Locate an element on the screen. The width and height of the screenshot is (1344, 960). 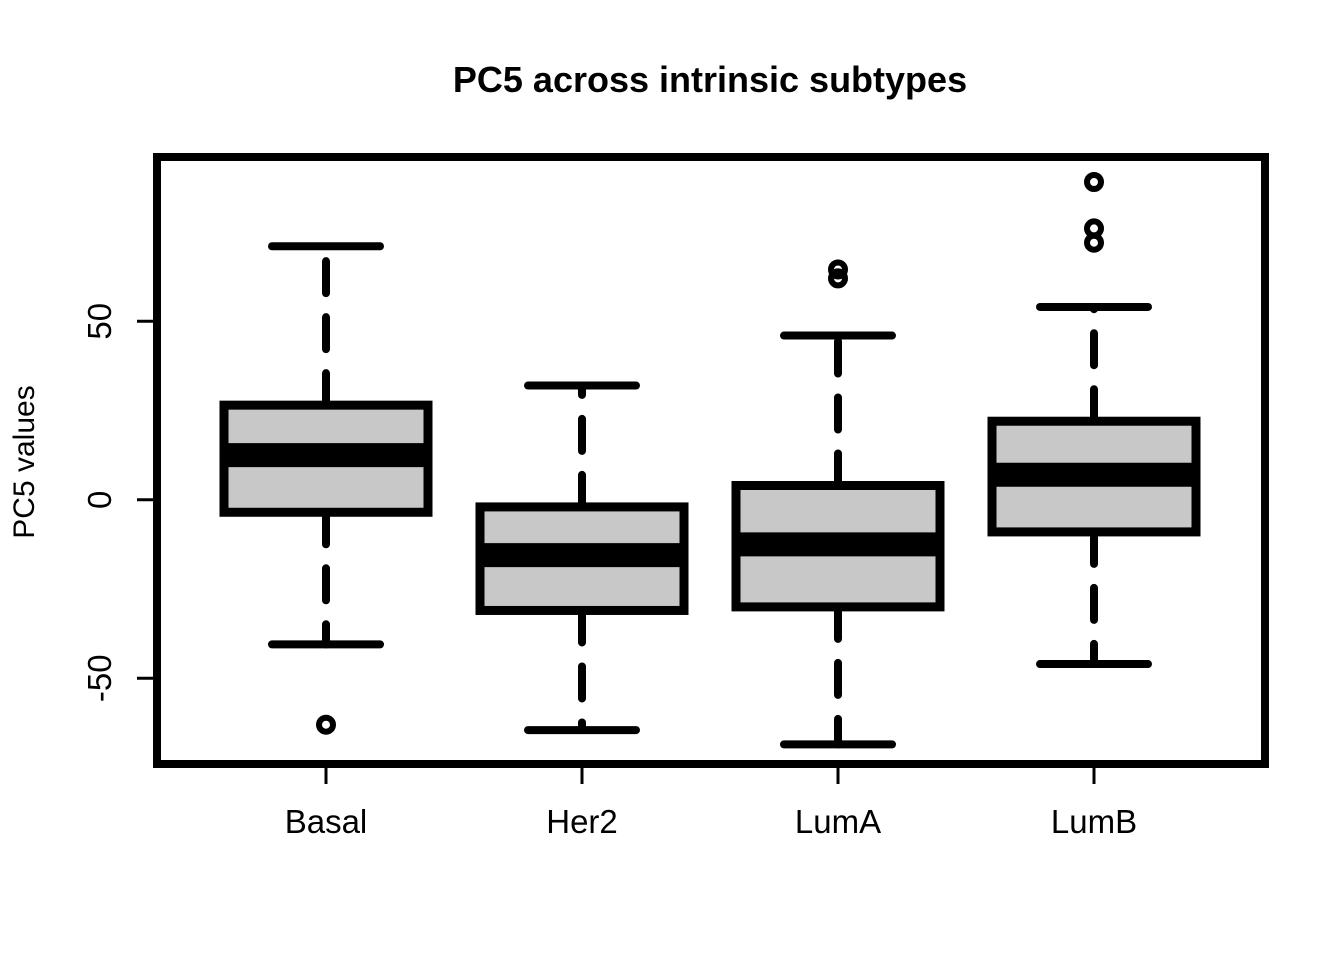
y-tick-label-2: 50 is located at coordinates (99, 321).